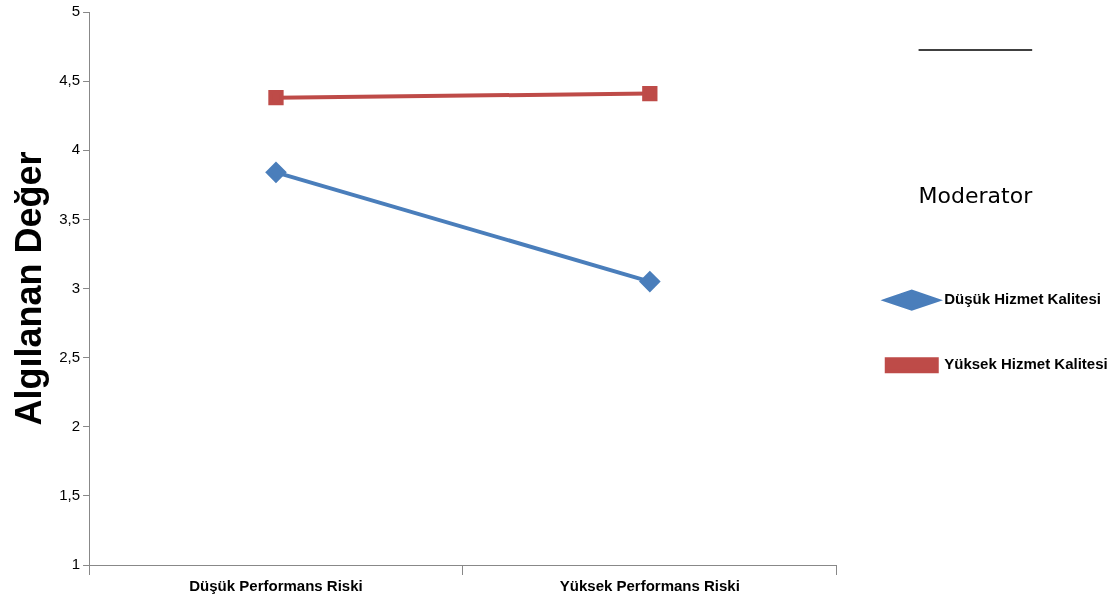 The width and height of the screenshot is (1119, 604). What do you see at coordinates (976, 196) in the screenshot?
I see `legend-title: Moderator` at bounding box center [976, 196].